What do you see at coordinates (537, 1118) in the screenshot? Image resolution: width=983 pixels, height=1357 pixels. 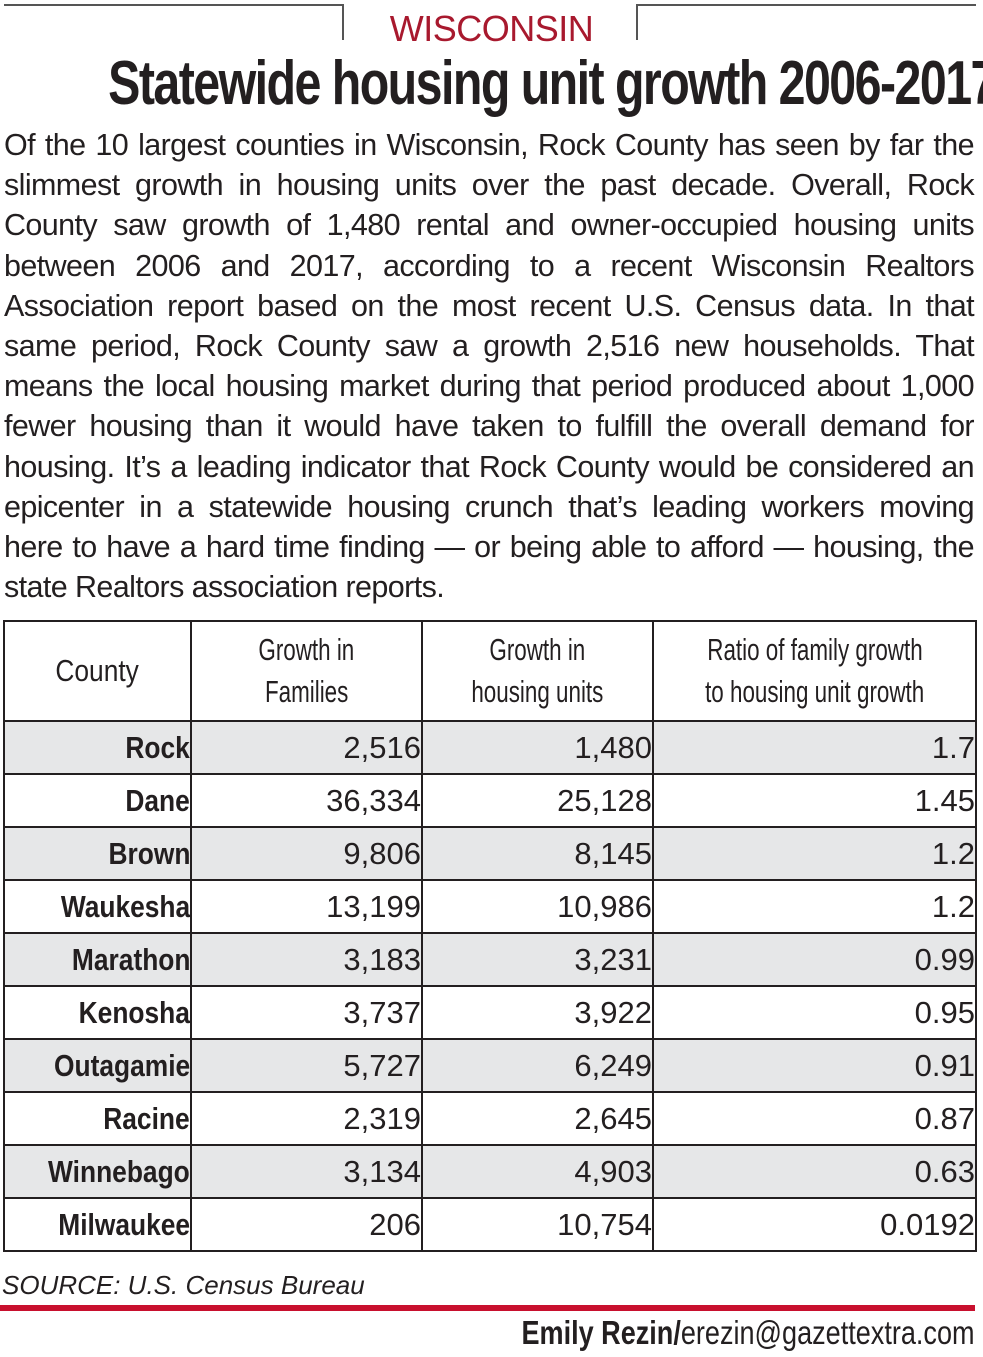 I see `cell-housing: 2,645` at bounding box center [537, 1118].